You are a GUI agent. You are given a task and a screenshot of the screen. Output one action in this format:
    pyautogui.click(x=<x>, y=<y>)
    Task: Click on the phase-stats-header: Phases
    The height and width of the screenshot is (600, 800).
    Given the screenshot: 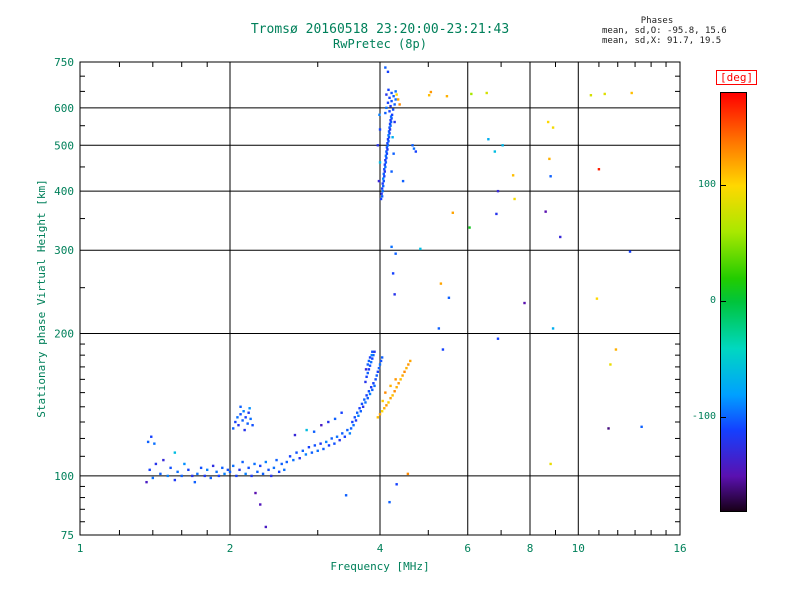 What is the action you would take?
    pyautogui.click(x=657, y=21)
    